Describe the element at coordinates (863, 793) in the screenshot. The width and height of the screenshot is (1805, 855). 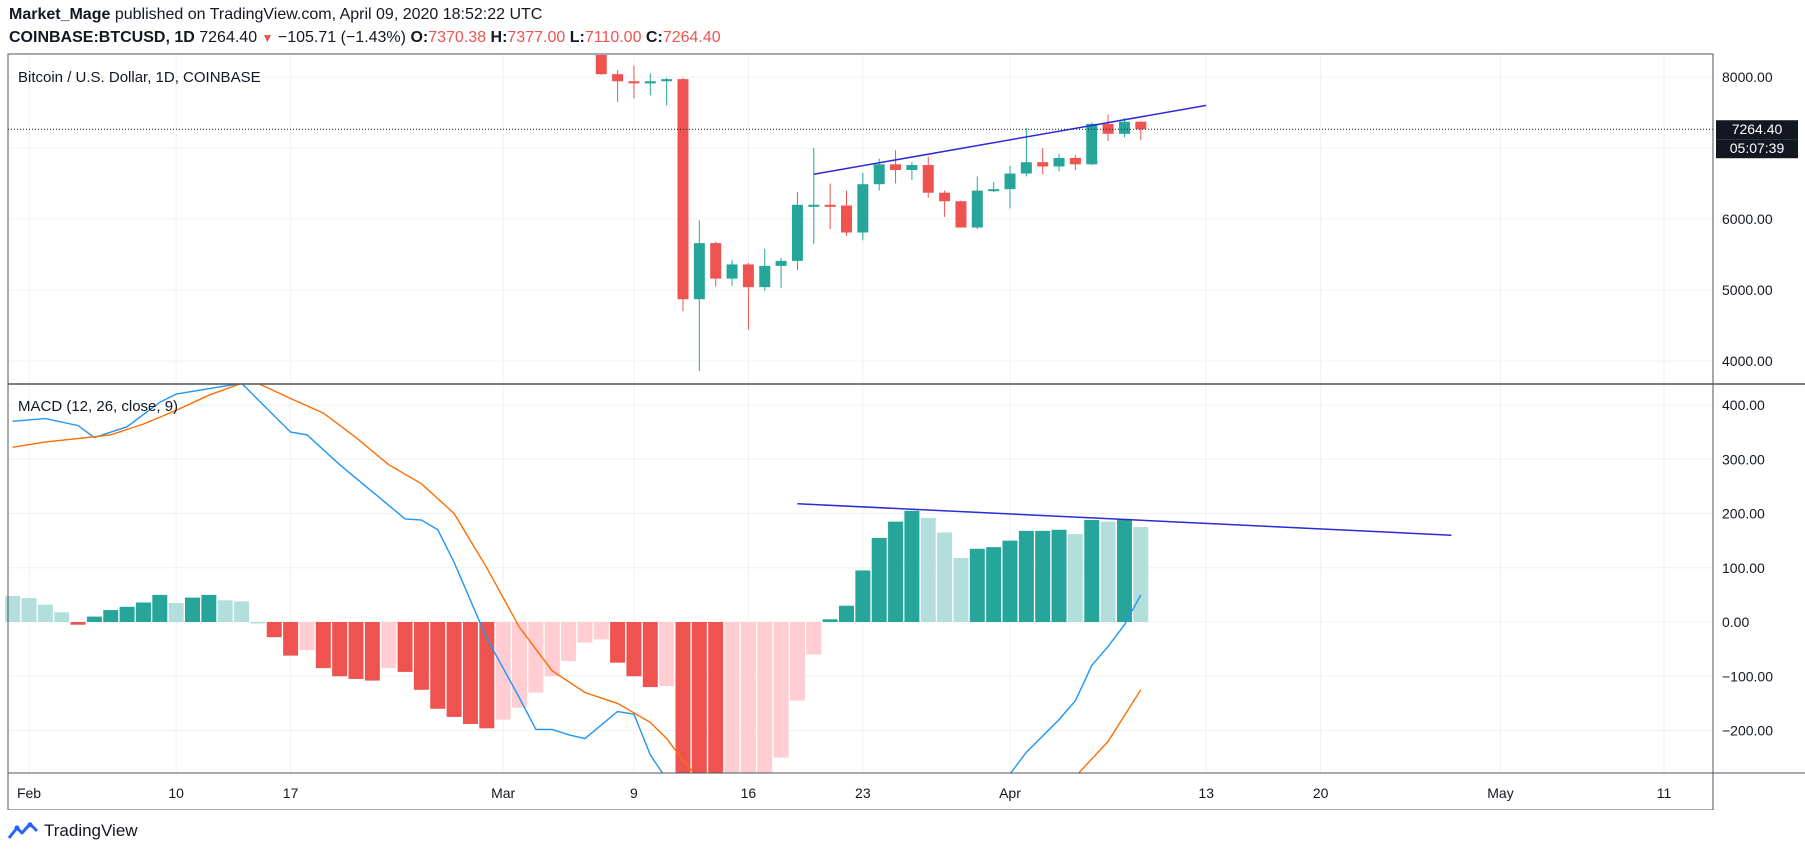
I see `time-tick-label: 23` at that location.